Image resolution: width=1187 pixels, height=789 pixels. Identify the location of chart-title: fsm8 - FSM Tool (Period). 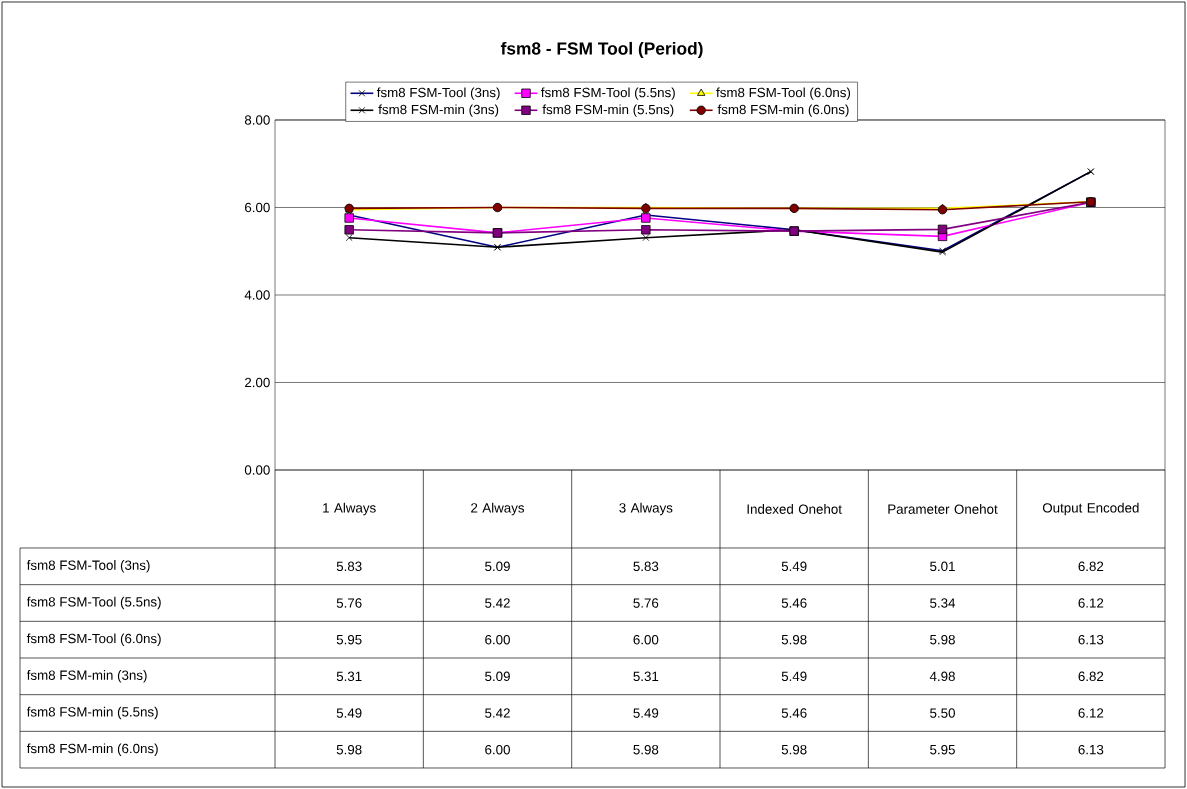
(601, 50).